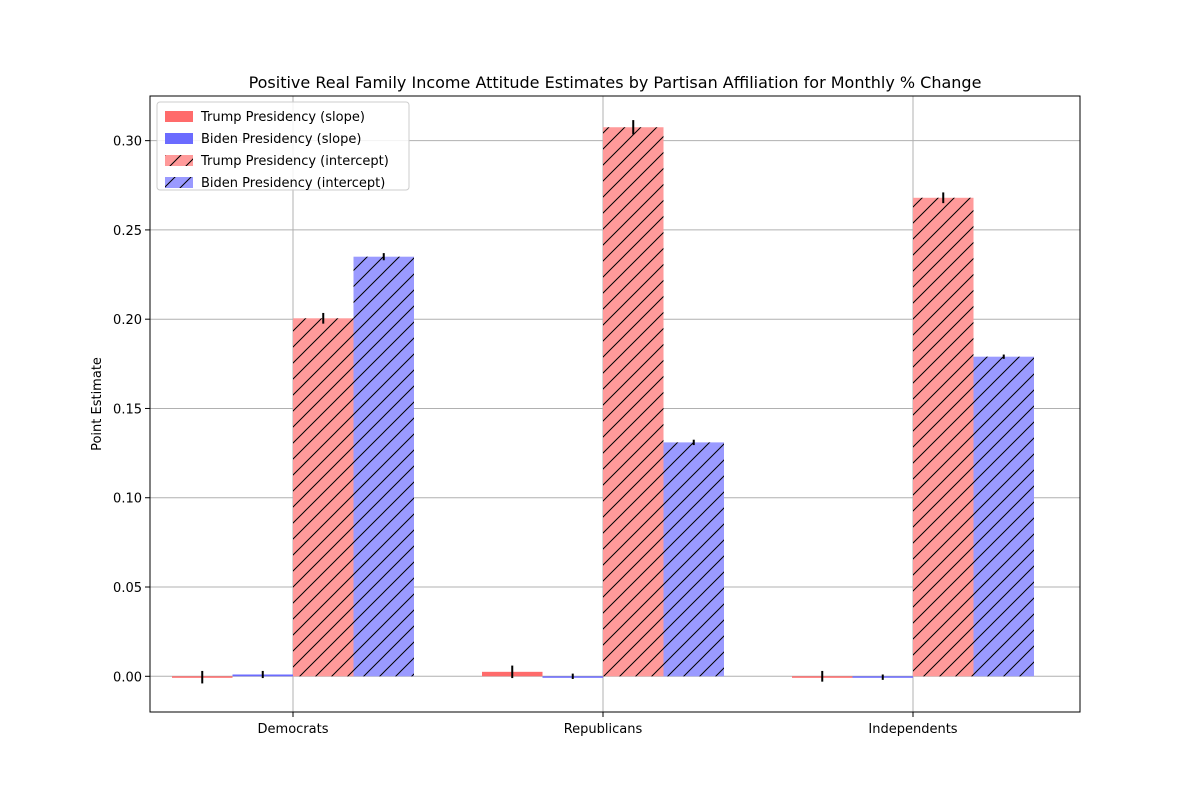 The height and width of the screenshot is (800, 1200). Describe the element at coordinates (294, 161) in the screenshot. I see `legend-entry: Trump Presidency (intercept)` at that location.